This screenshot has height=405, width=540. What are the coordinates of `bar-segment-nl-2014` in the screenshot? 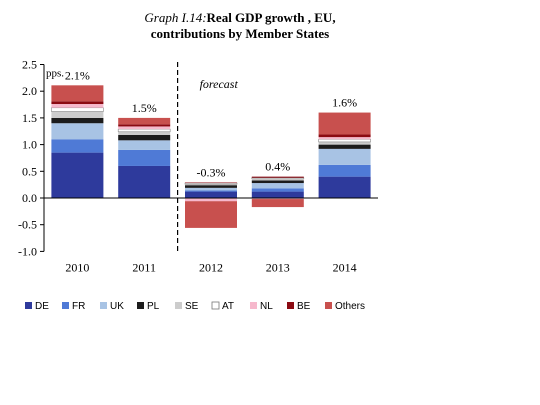 It's located at (344, 138).